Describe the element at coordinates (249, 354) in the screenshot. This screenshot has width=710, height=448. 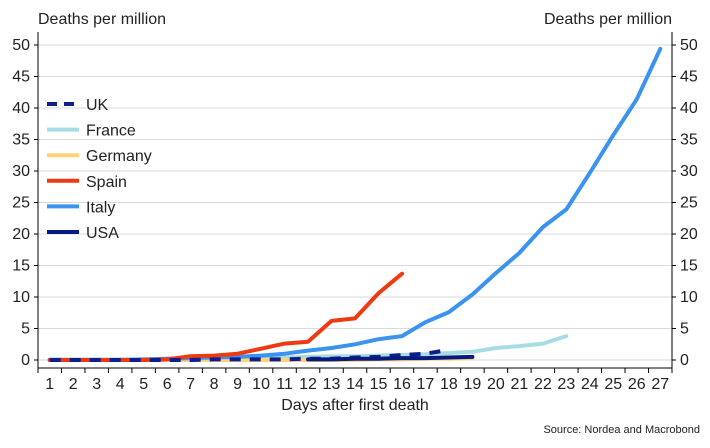
I see `series-line-uk` at that location.